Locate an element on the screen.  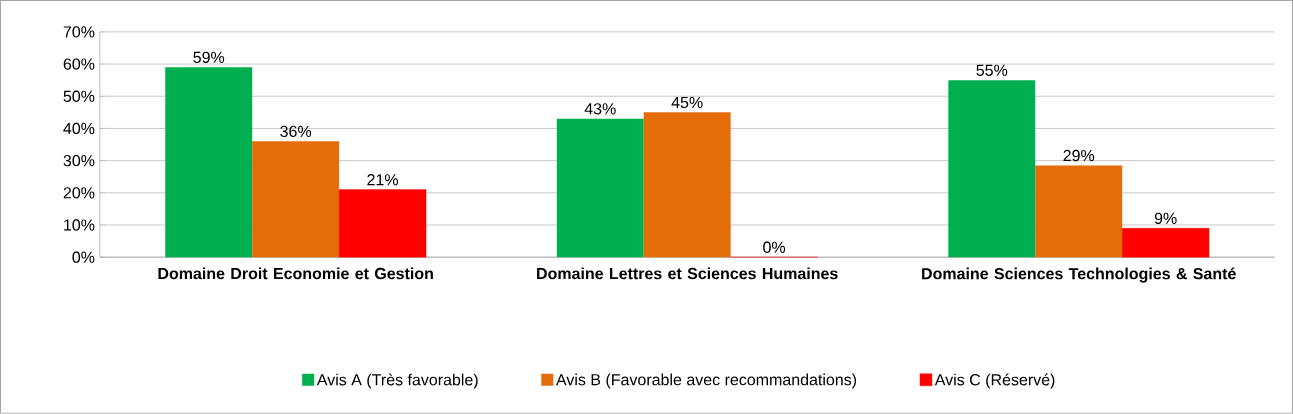
y-tick-label: 70% is located at coordinates (79, 32).